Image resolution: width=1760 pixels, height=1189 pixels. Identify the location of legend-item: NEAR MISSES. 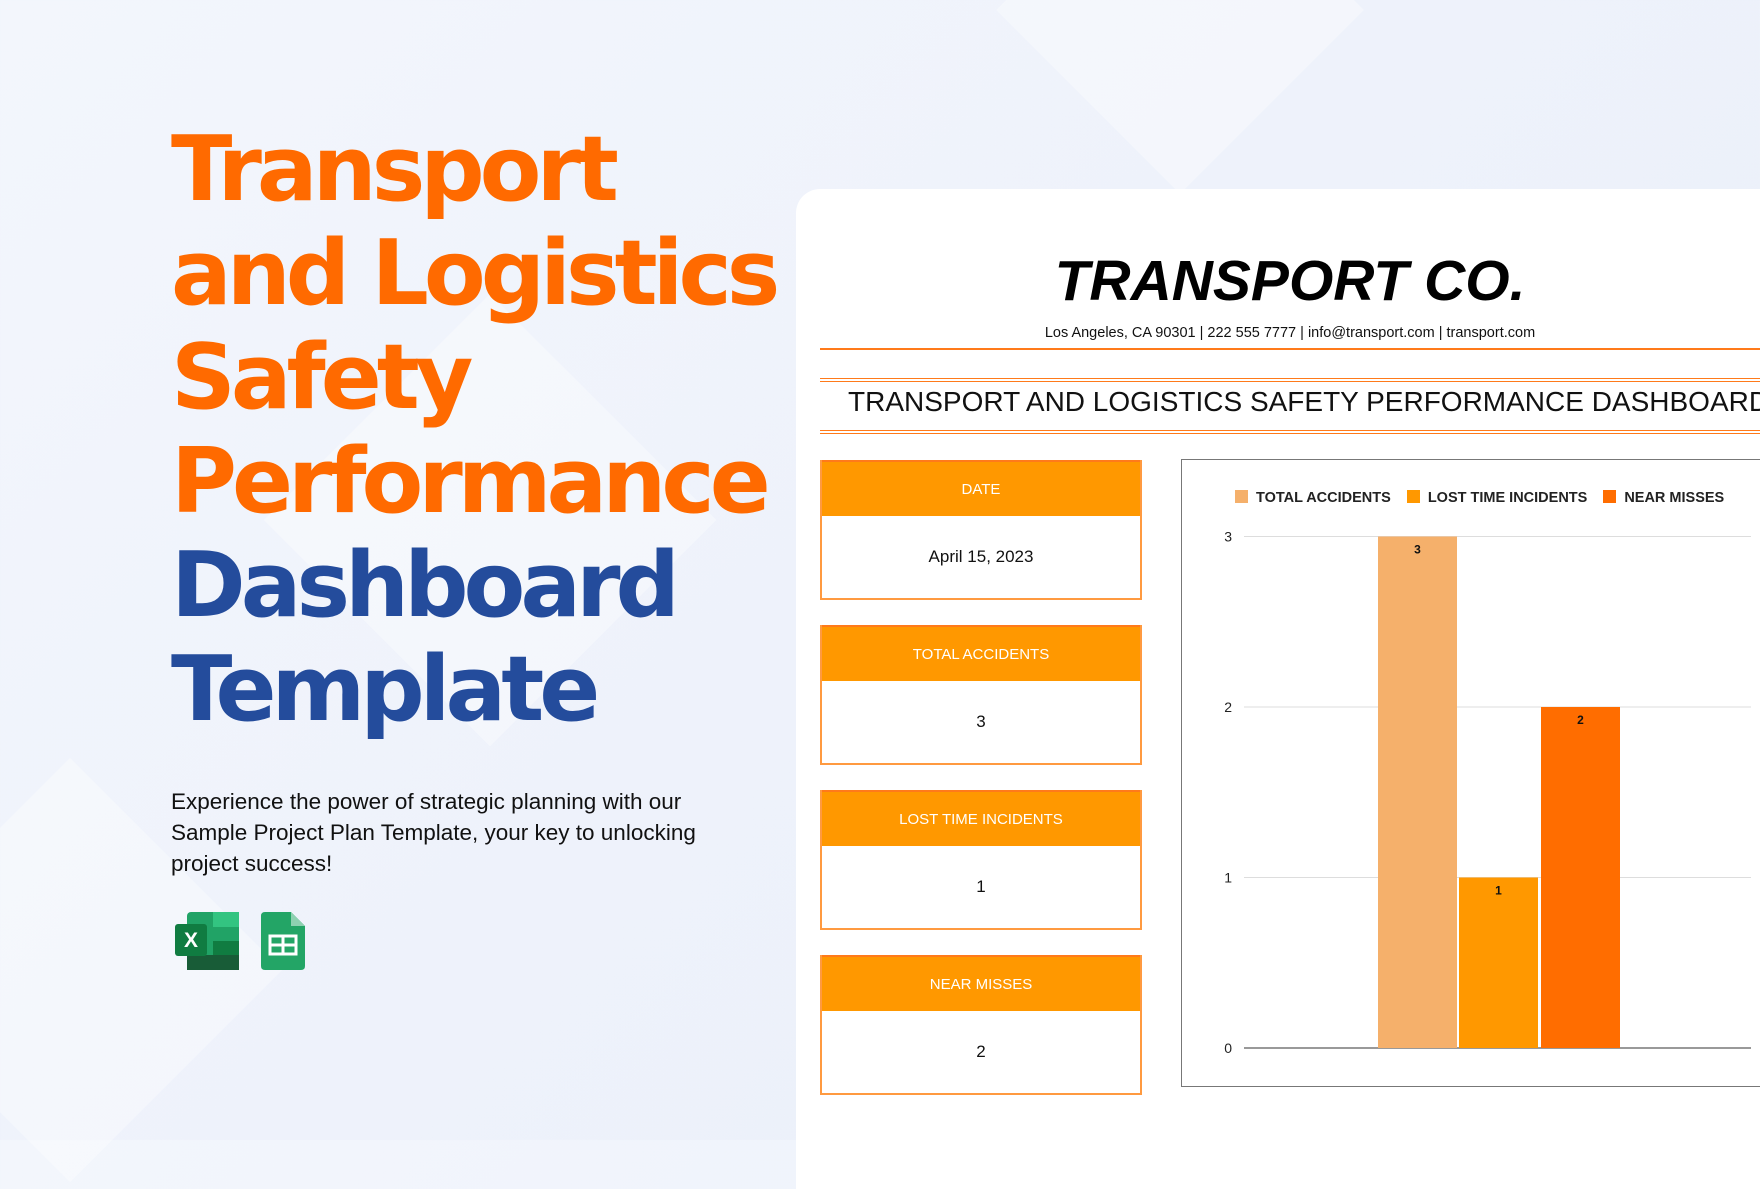
(1663, 498).